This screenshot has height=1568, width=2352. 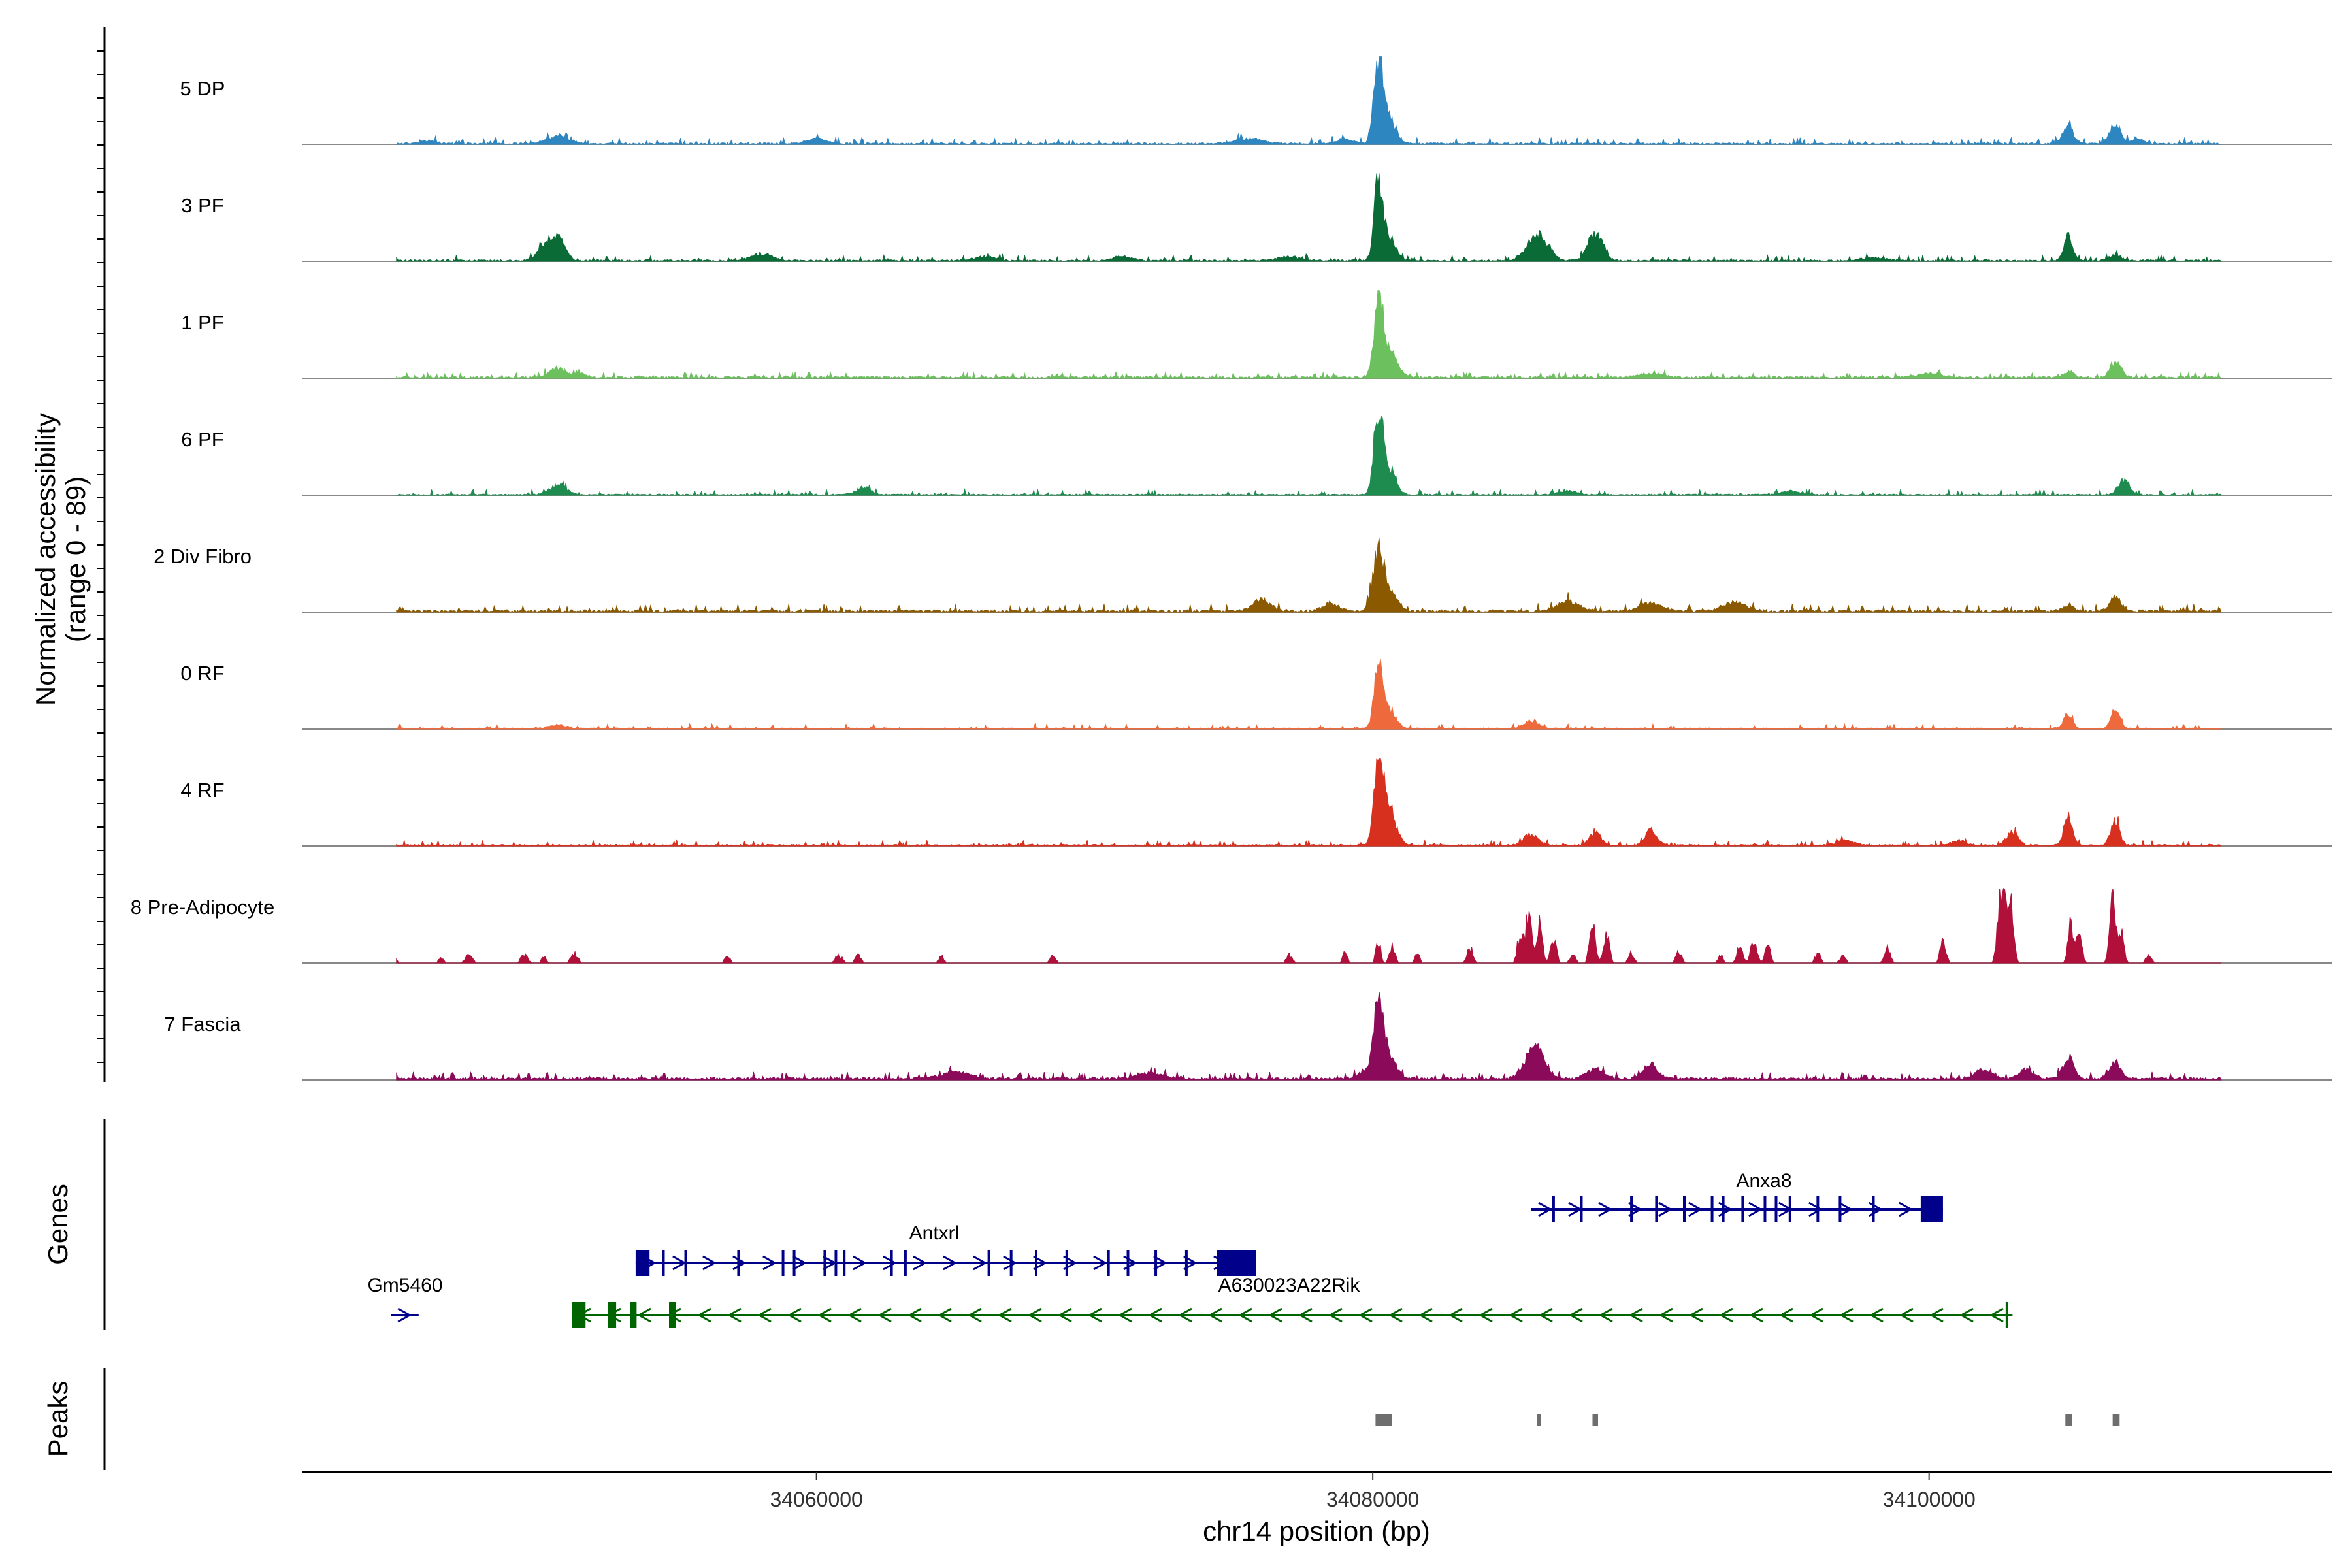 I want to click on peaks-panel-label: Peaks, so click(x=57, y=1419).